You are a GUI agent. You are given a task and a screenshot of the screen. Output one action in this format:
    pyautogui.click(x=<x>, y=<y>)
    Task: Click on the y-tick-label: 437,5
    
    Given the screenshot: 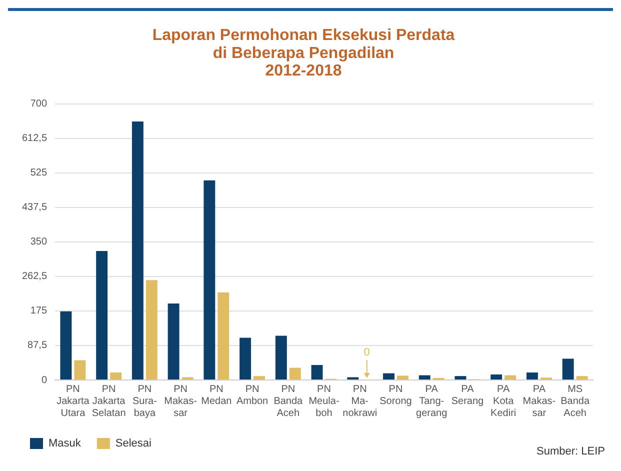 What is the action you would take?
    pyautogui.click(x=35, y=208)
    